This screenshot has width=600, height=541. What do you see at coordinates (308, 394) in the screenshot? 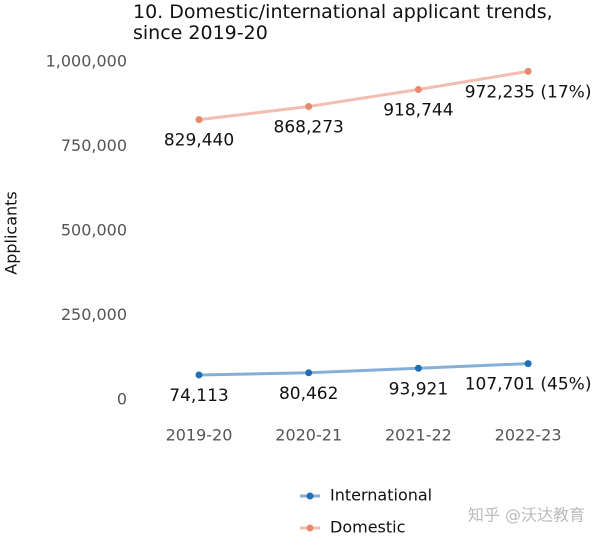
I see `data-label: 80,462` at bounding box center [308, 394].